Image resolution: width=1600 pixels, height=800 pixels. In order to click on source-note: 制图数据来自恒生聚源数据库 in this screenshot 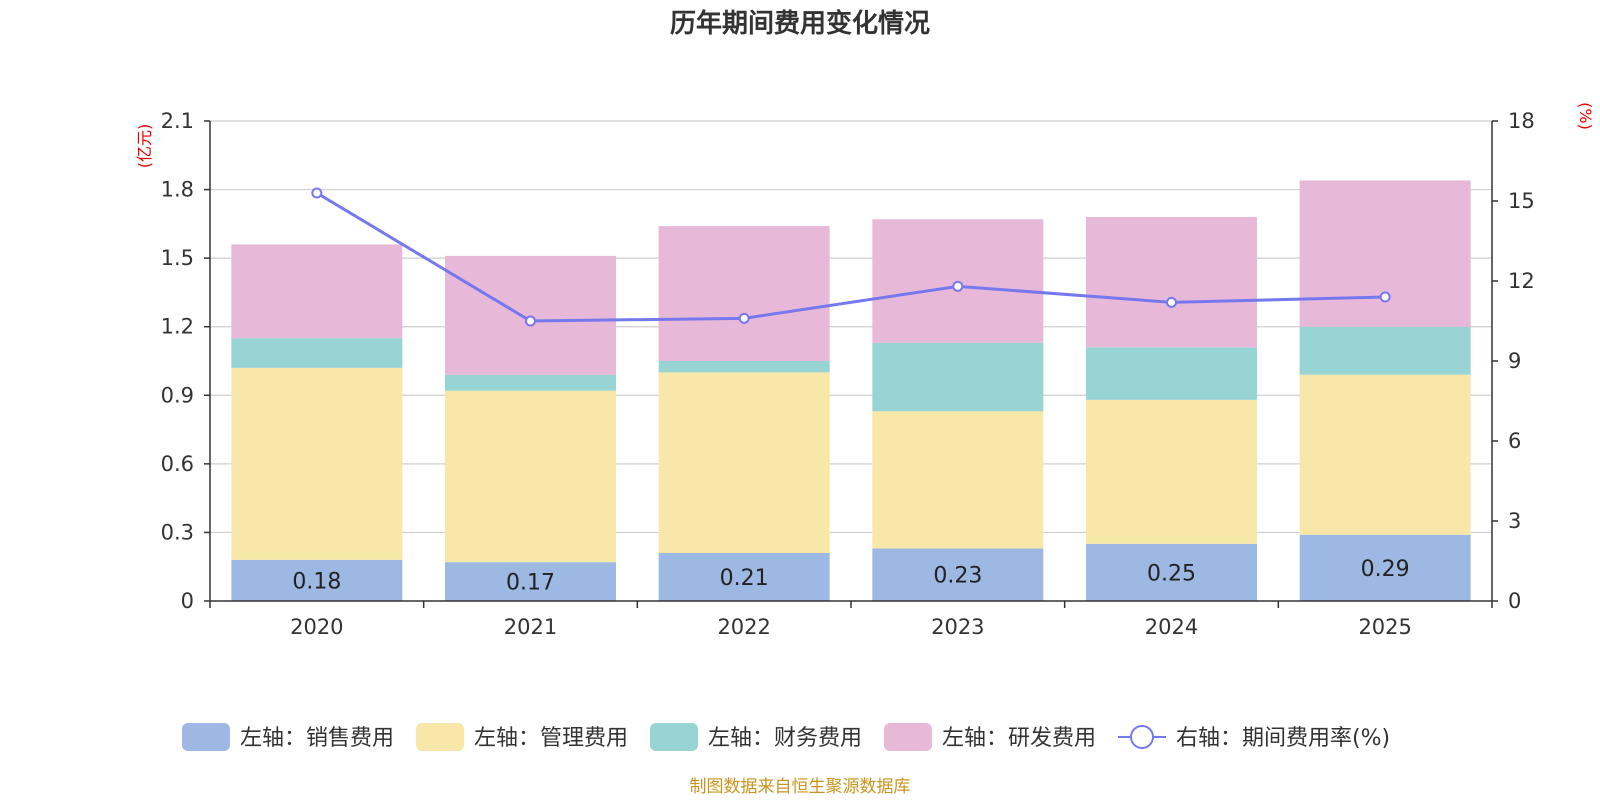, I will do `click(800, 787)`.